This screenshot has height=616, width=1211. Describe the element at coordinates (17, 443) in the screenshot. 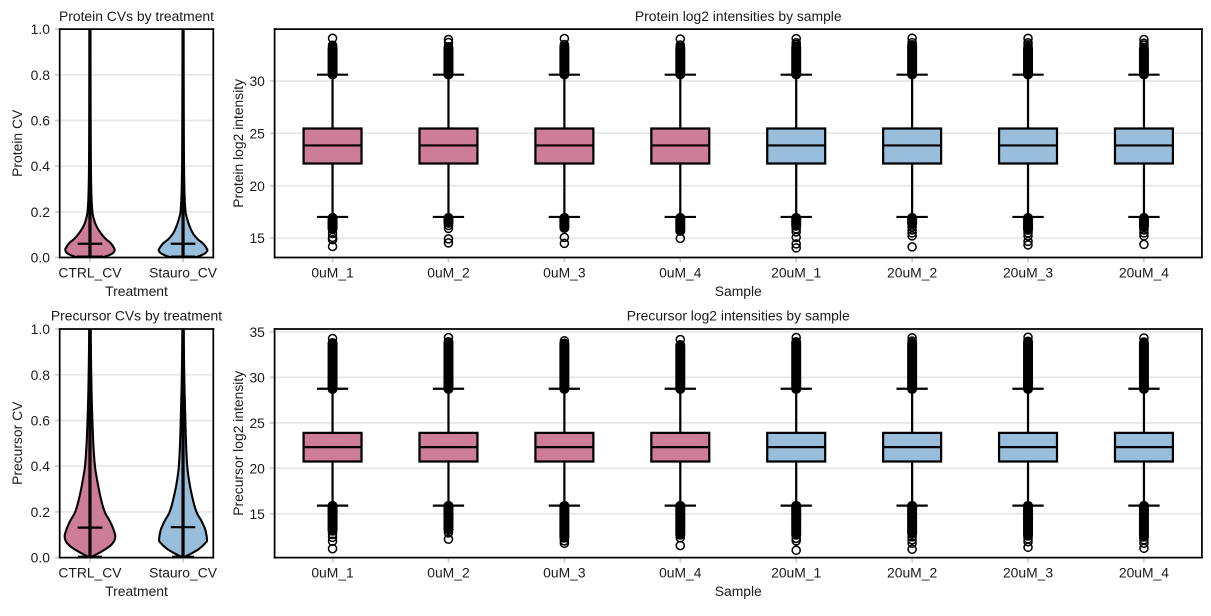

I see `svg-text: Precursor CV` at that location.